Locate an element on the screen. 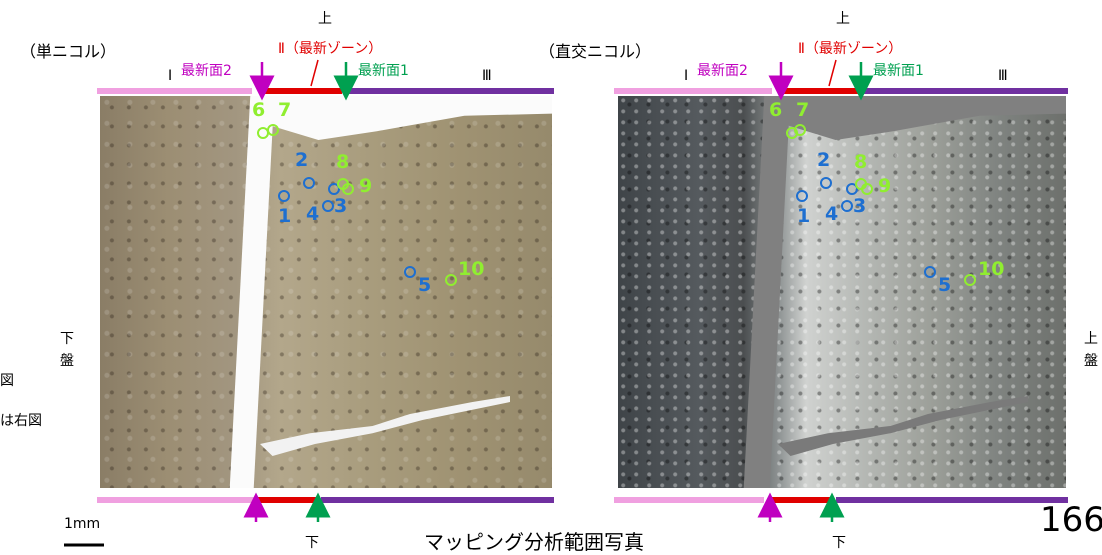 Image resolution: width=1102 pixels, height=555 pixels. page-number: 166 is located at coordinates (1071, 520).